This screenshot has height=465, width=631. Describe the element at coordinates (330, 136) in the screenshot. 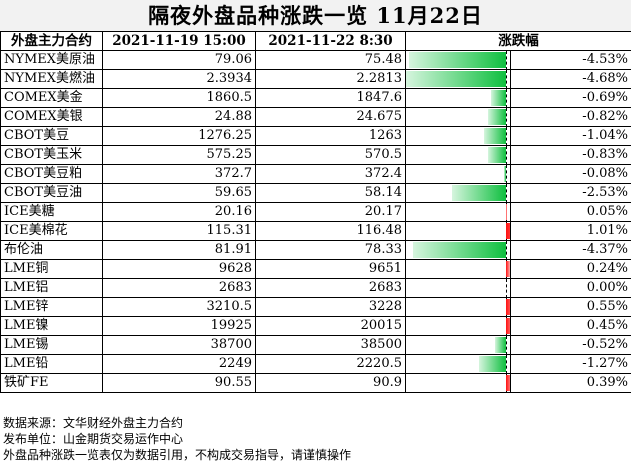

I see `curr-price: 1263` at that location.